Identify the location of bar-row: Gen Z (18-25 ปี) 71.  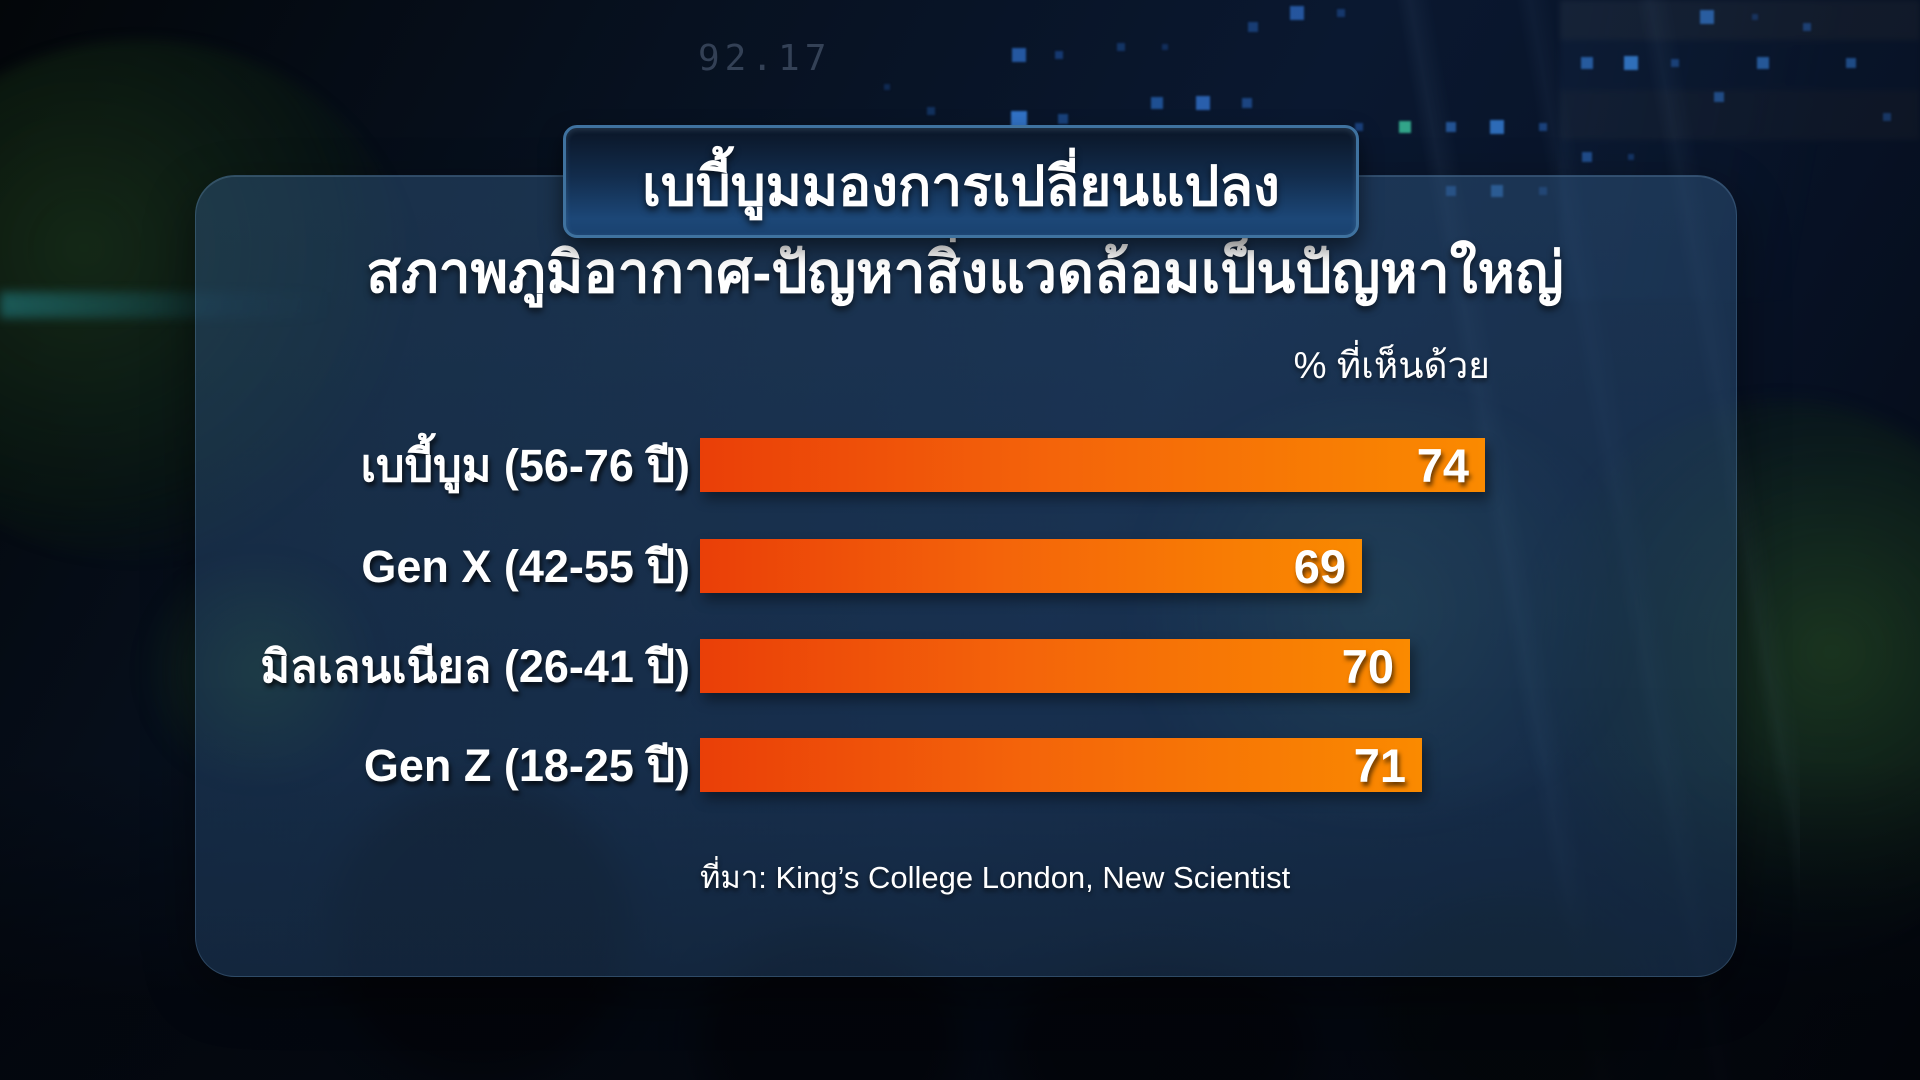
(965, 765).